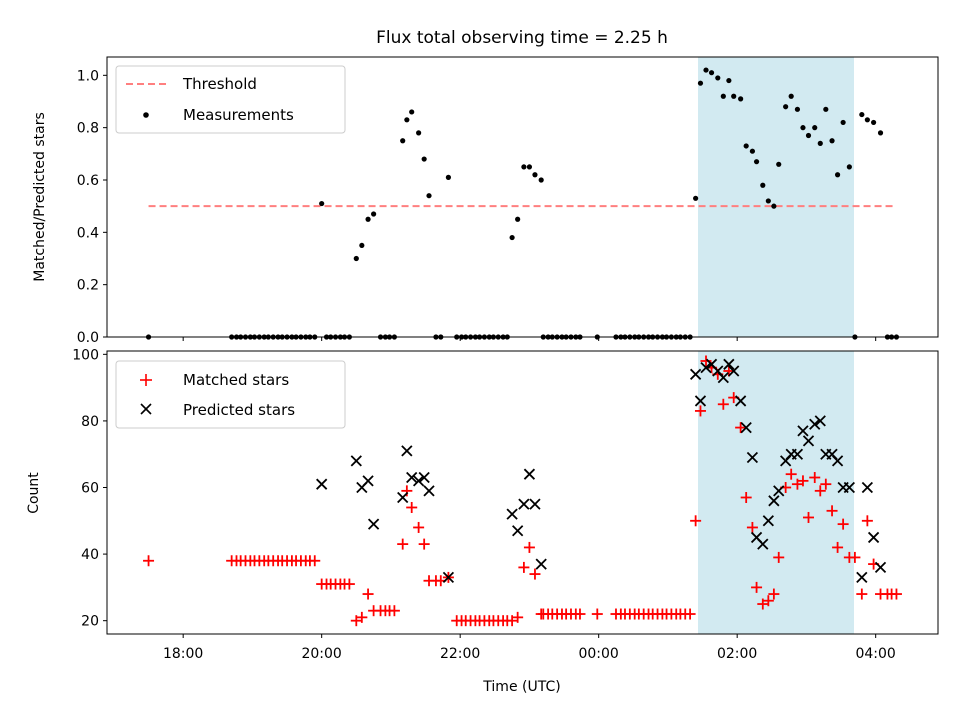 This screenshot has width=960, height=720. Describe the element at coordinates (90, 422) in the screenshot. I see `bottom-y-tick-label: 80` at that location.